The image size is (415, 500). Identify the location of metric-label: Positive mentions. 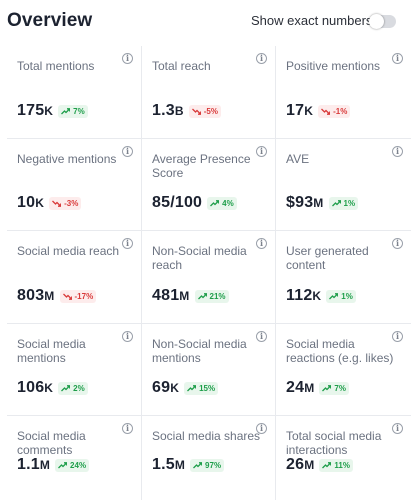
(333, 66).